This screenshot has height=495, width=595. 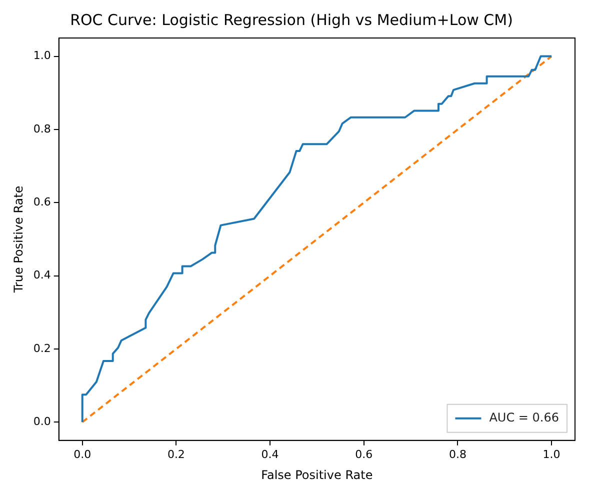 What do you see at coordinates (83, 454) in the screenshot?
I see `x-tick-label: 0.0` at bounding box center [83, 454].